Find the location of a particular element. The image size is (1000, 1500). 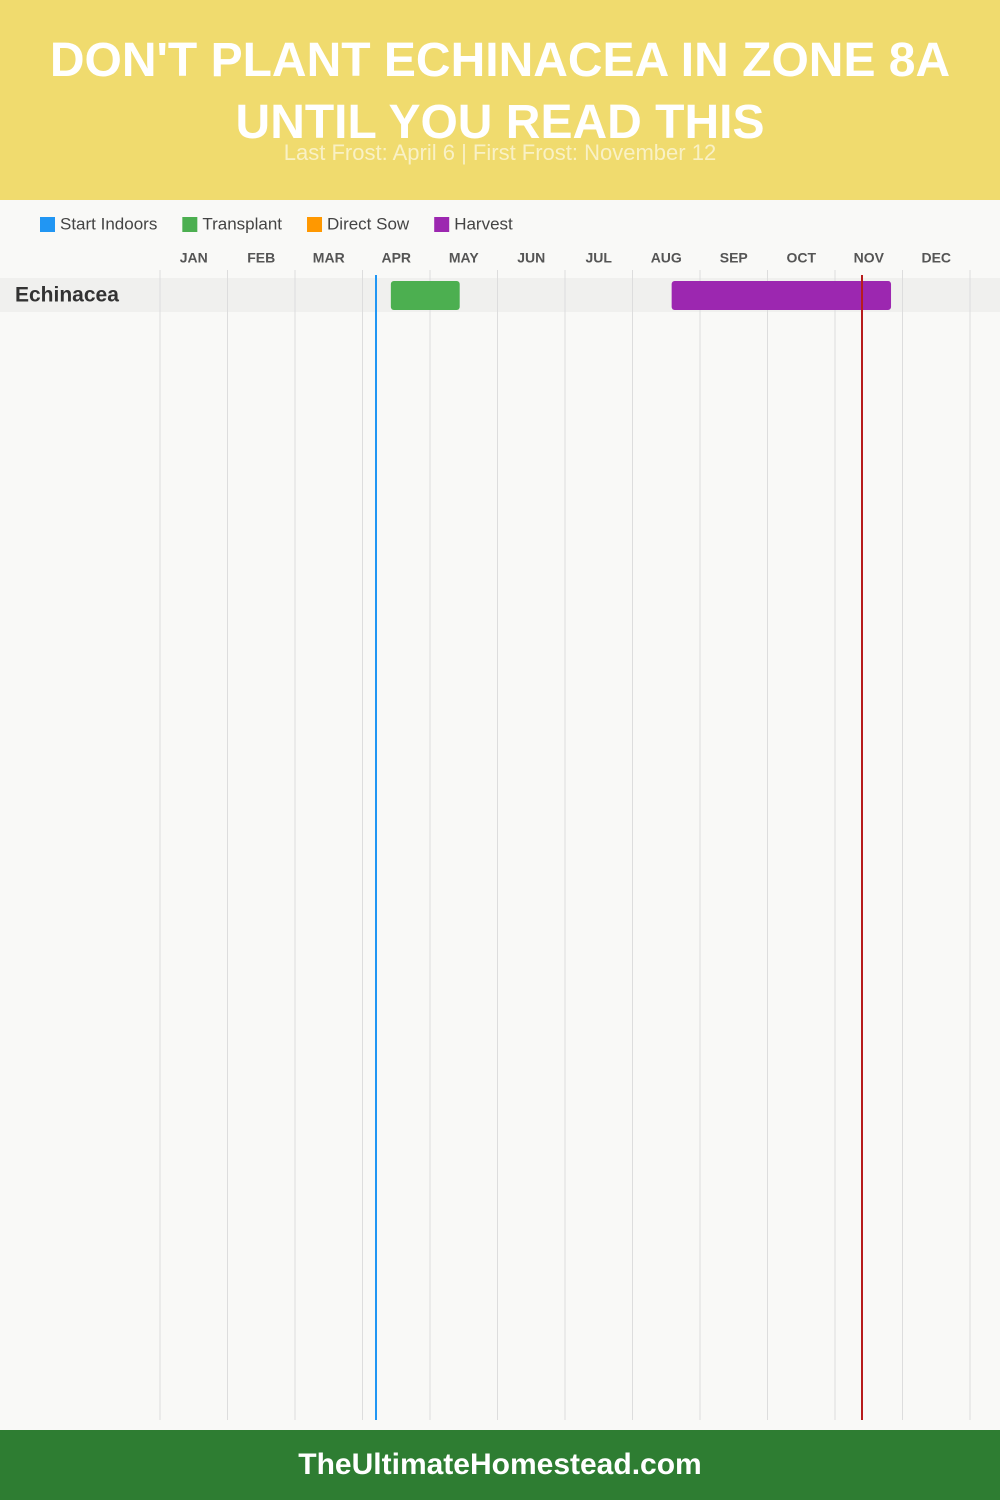

x-tick-label: JAN is located at coordinates (194, 258).